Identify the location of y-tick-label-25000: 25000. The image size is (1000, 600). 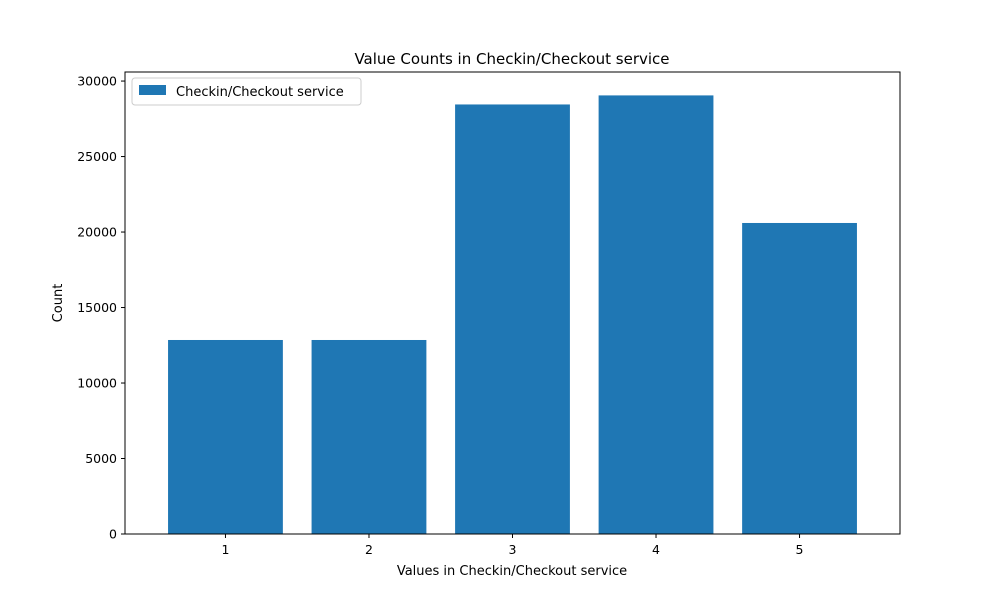
(97, 156).